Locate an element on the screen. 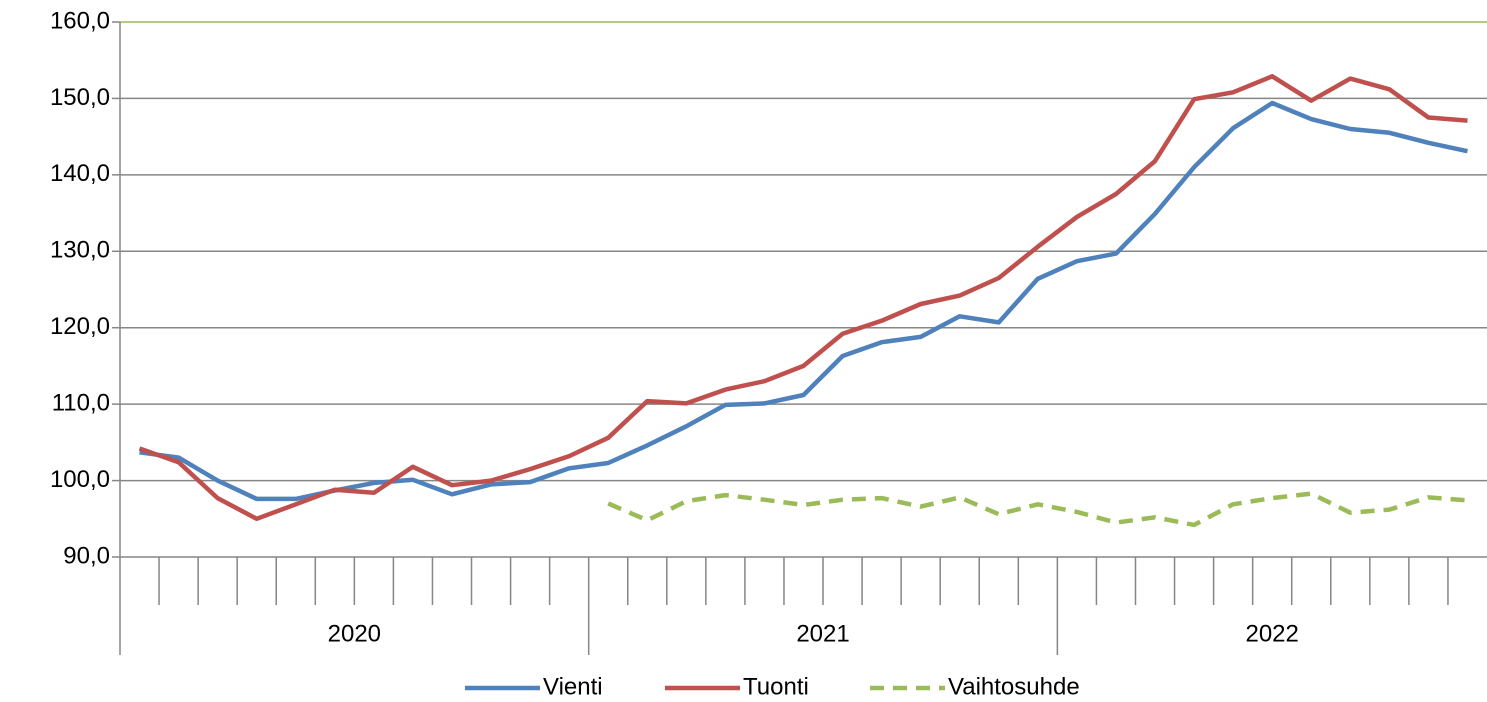  series-line is located at coordinates (1037, 509).